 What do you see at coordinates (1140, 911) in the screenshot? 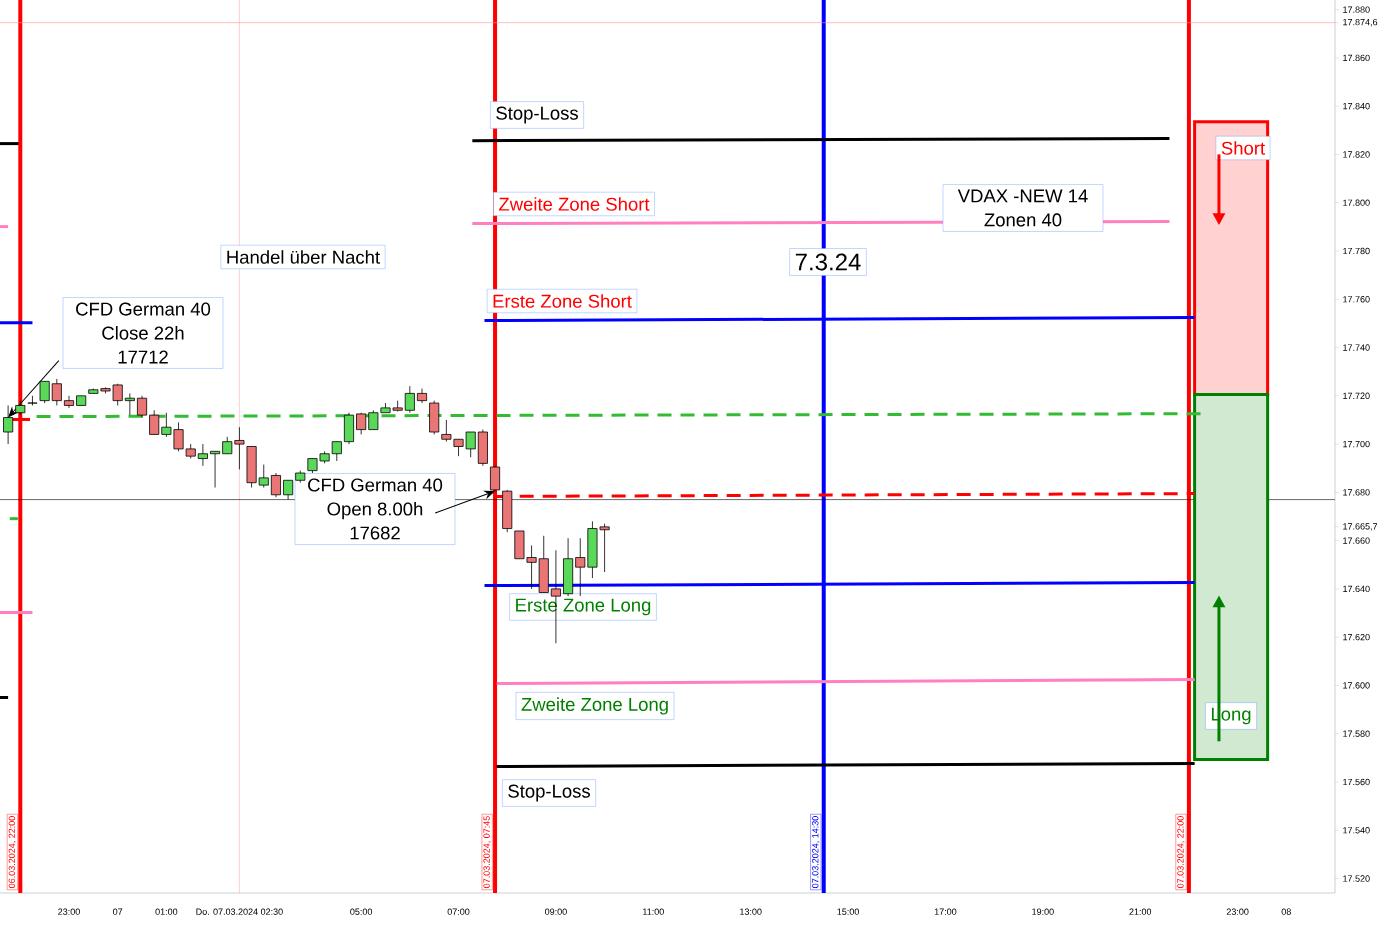
I see `x-tick-label: 21:00` at bounding box center [1140, 911].